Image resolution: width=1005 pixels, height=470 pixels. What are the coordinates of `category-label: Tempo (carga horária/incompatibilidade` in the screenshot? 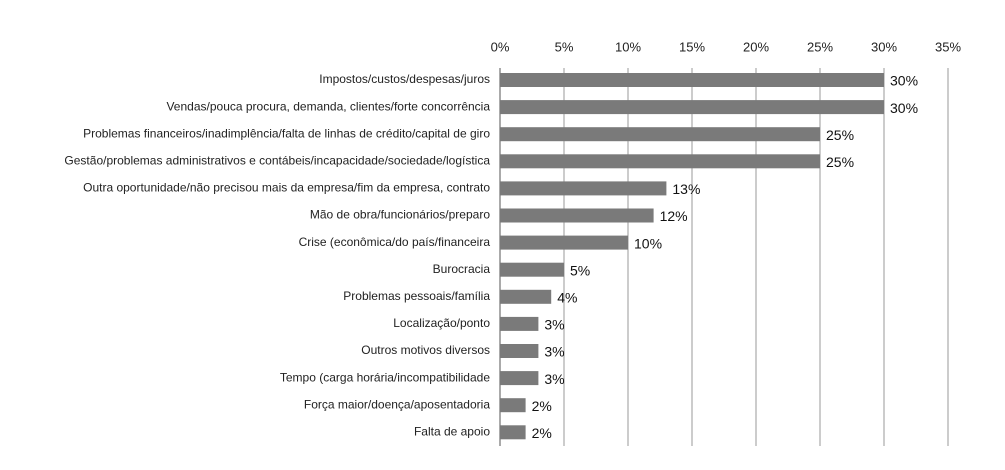 It's located at (385, 377).